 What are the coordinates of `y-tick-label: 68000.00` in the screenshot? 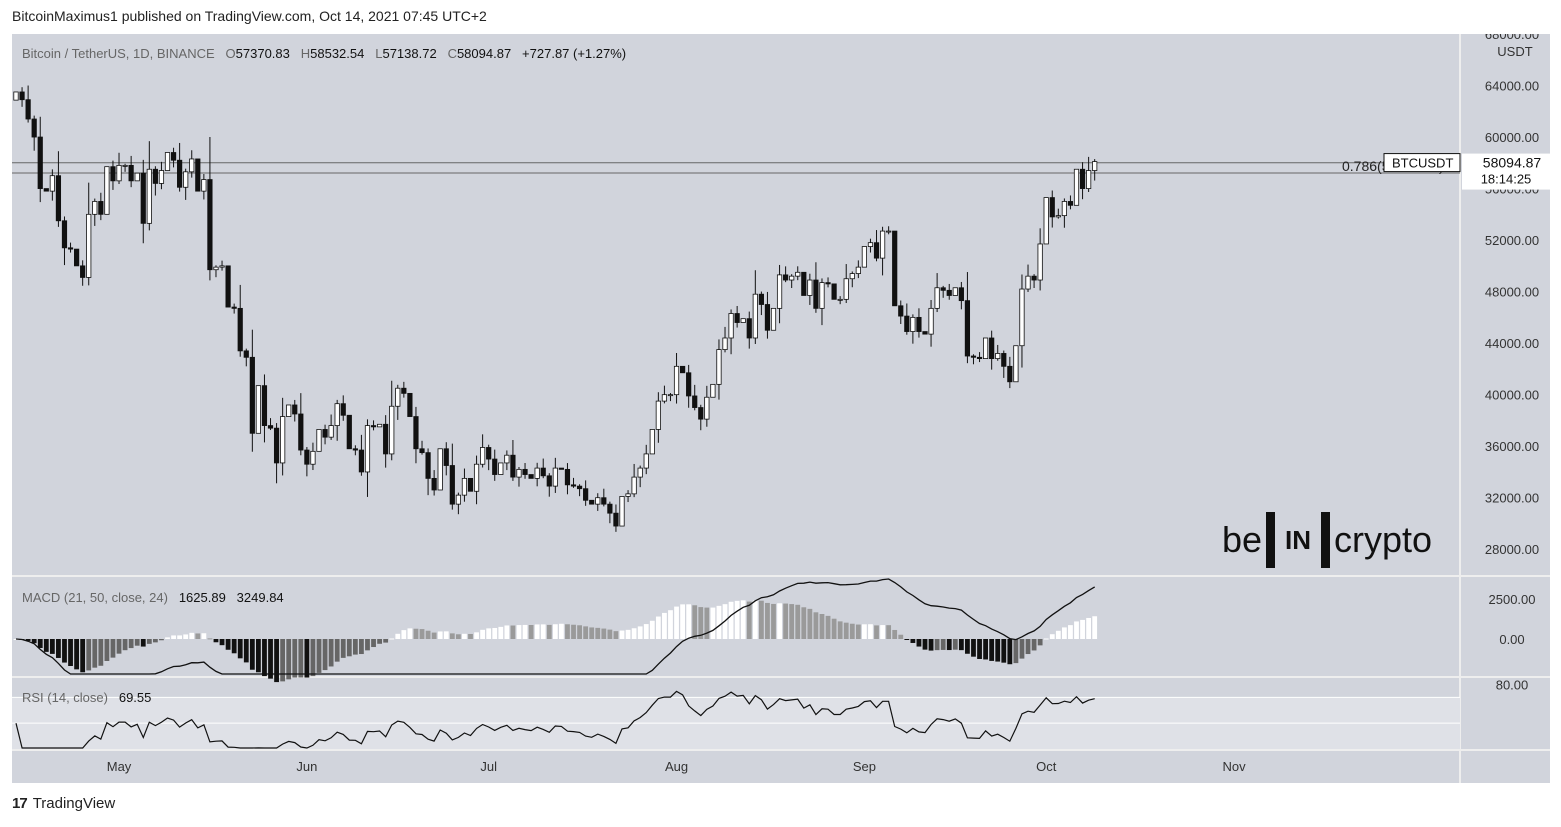 It's located at (1512, 38).